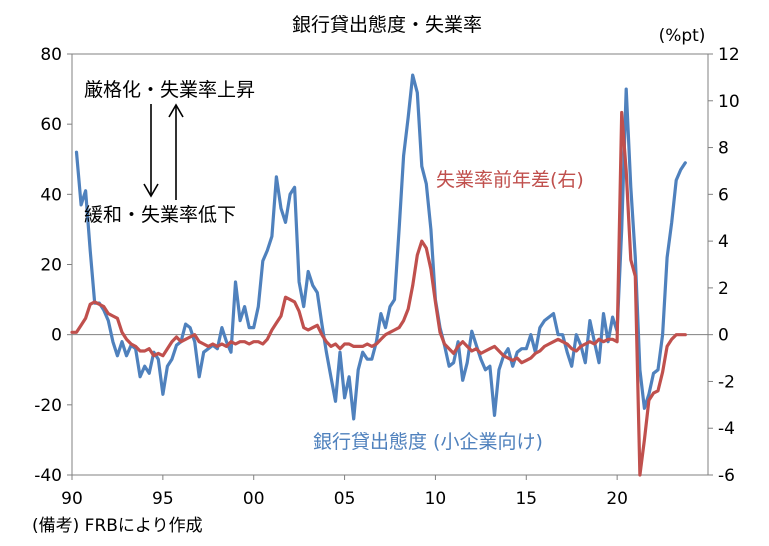 This screenshot has height=546, width=769. I want to click on x-axis: 90 95 00 05 10 15 20, so click(344, 492).